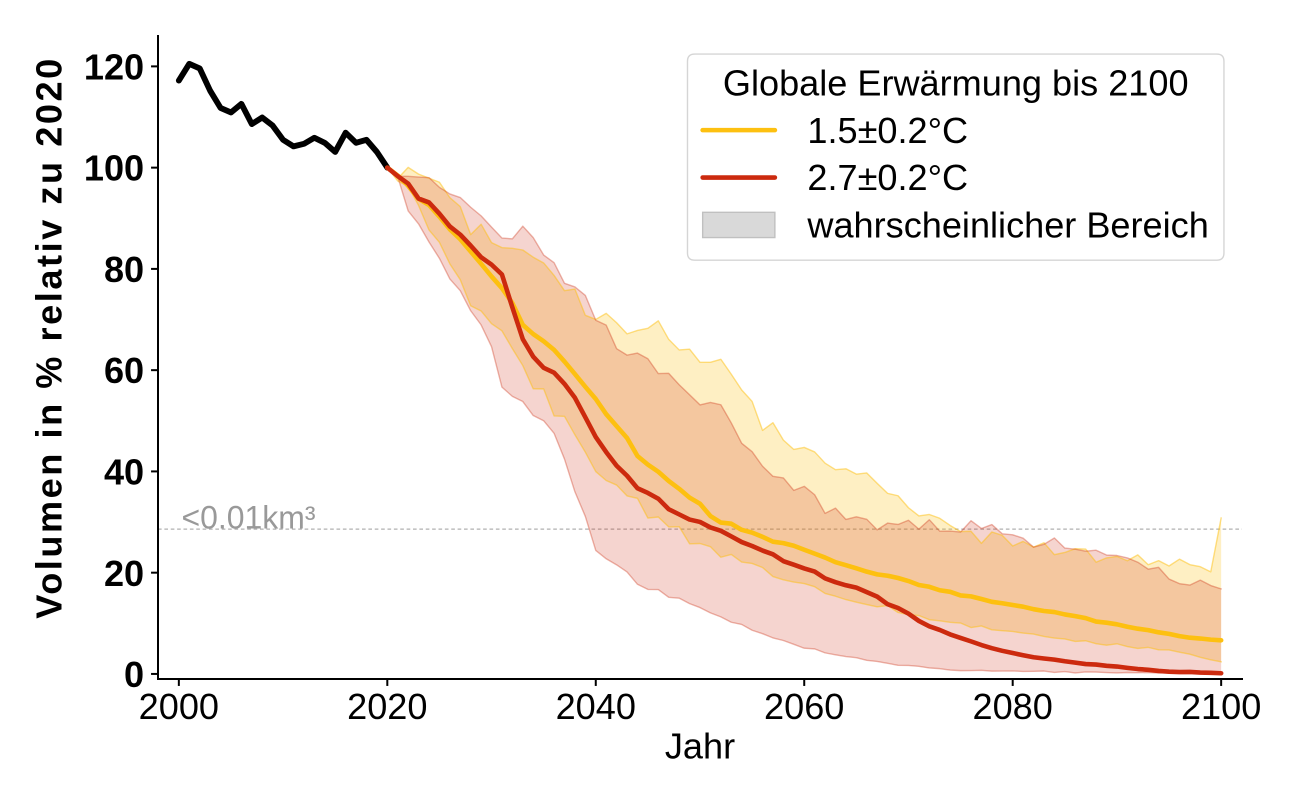  I want to click on svg-text: 100, so click(114, 168).